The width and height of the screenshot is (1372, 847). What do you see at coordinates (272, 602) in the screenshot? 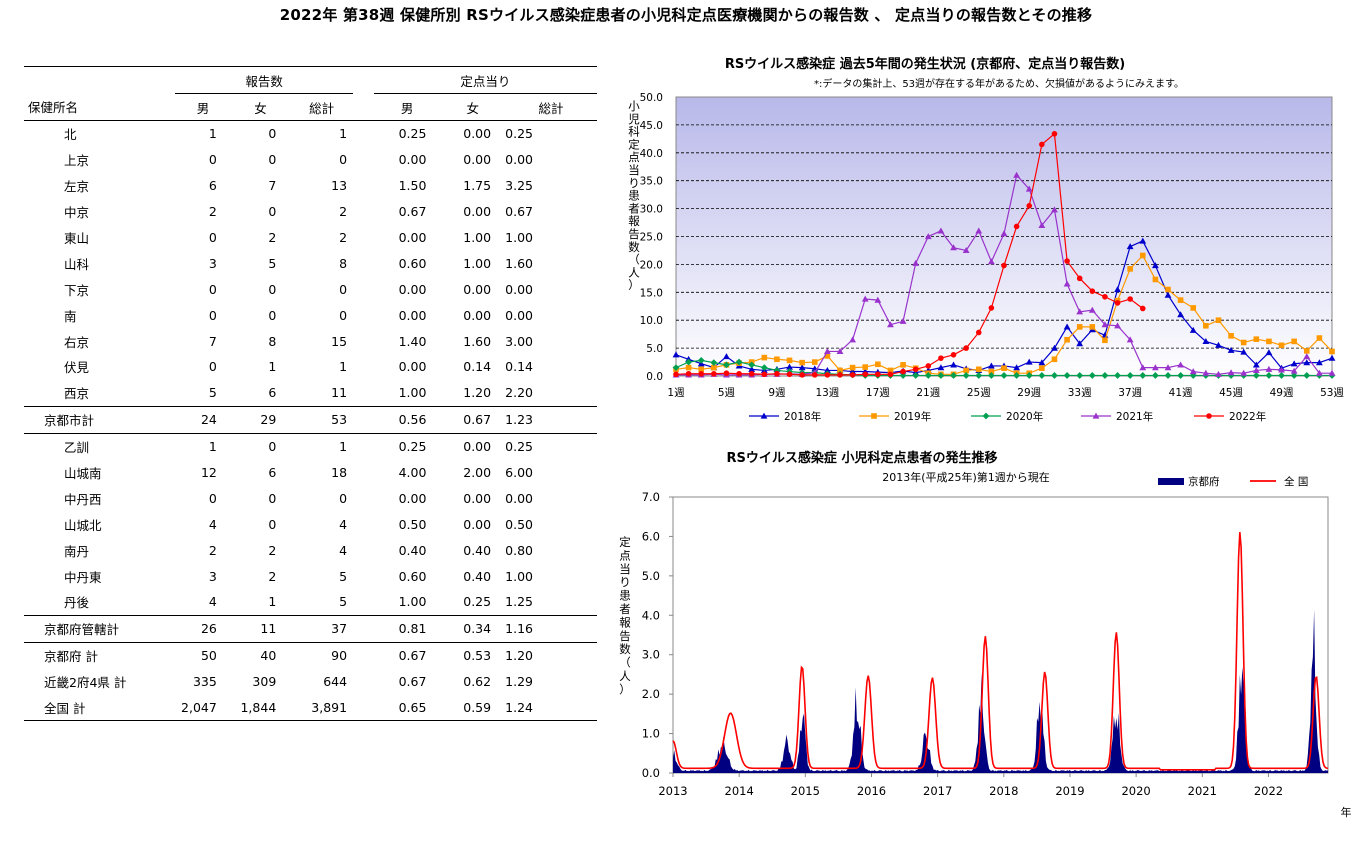
I see `row-female: 1` at bounding box center [272, 602].